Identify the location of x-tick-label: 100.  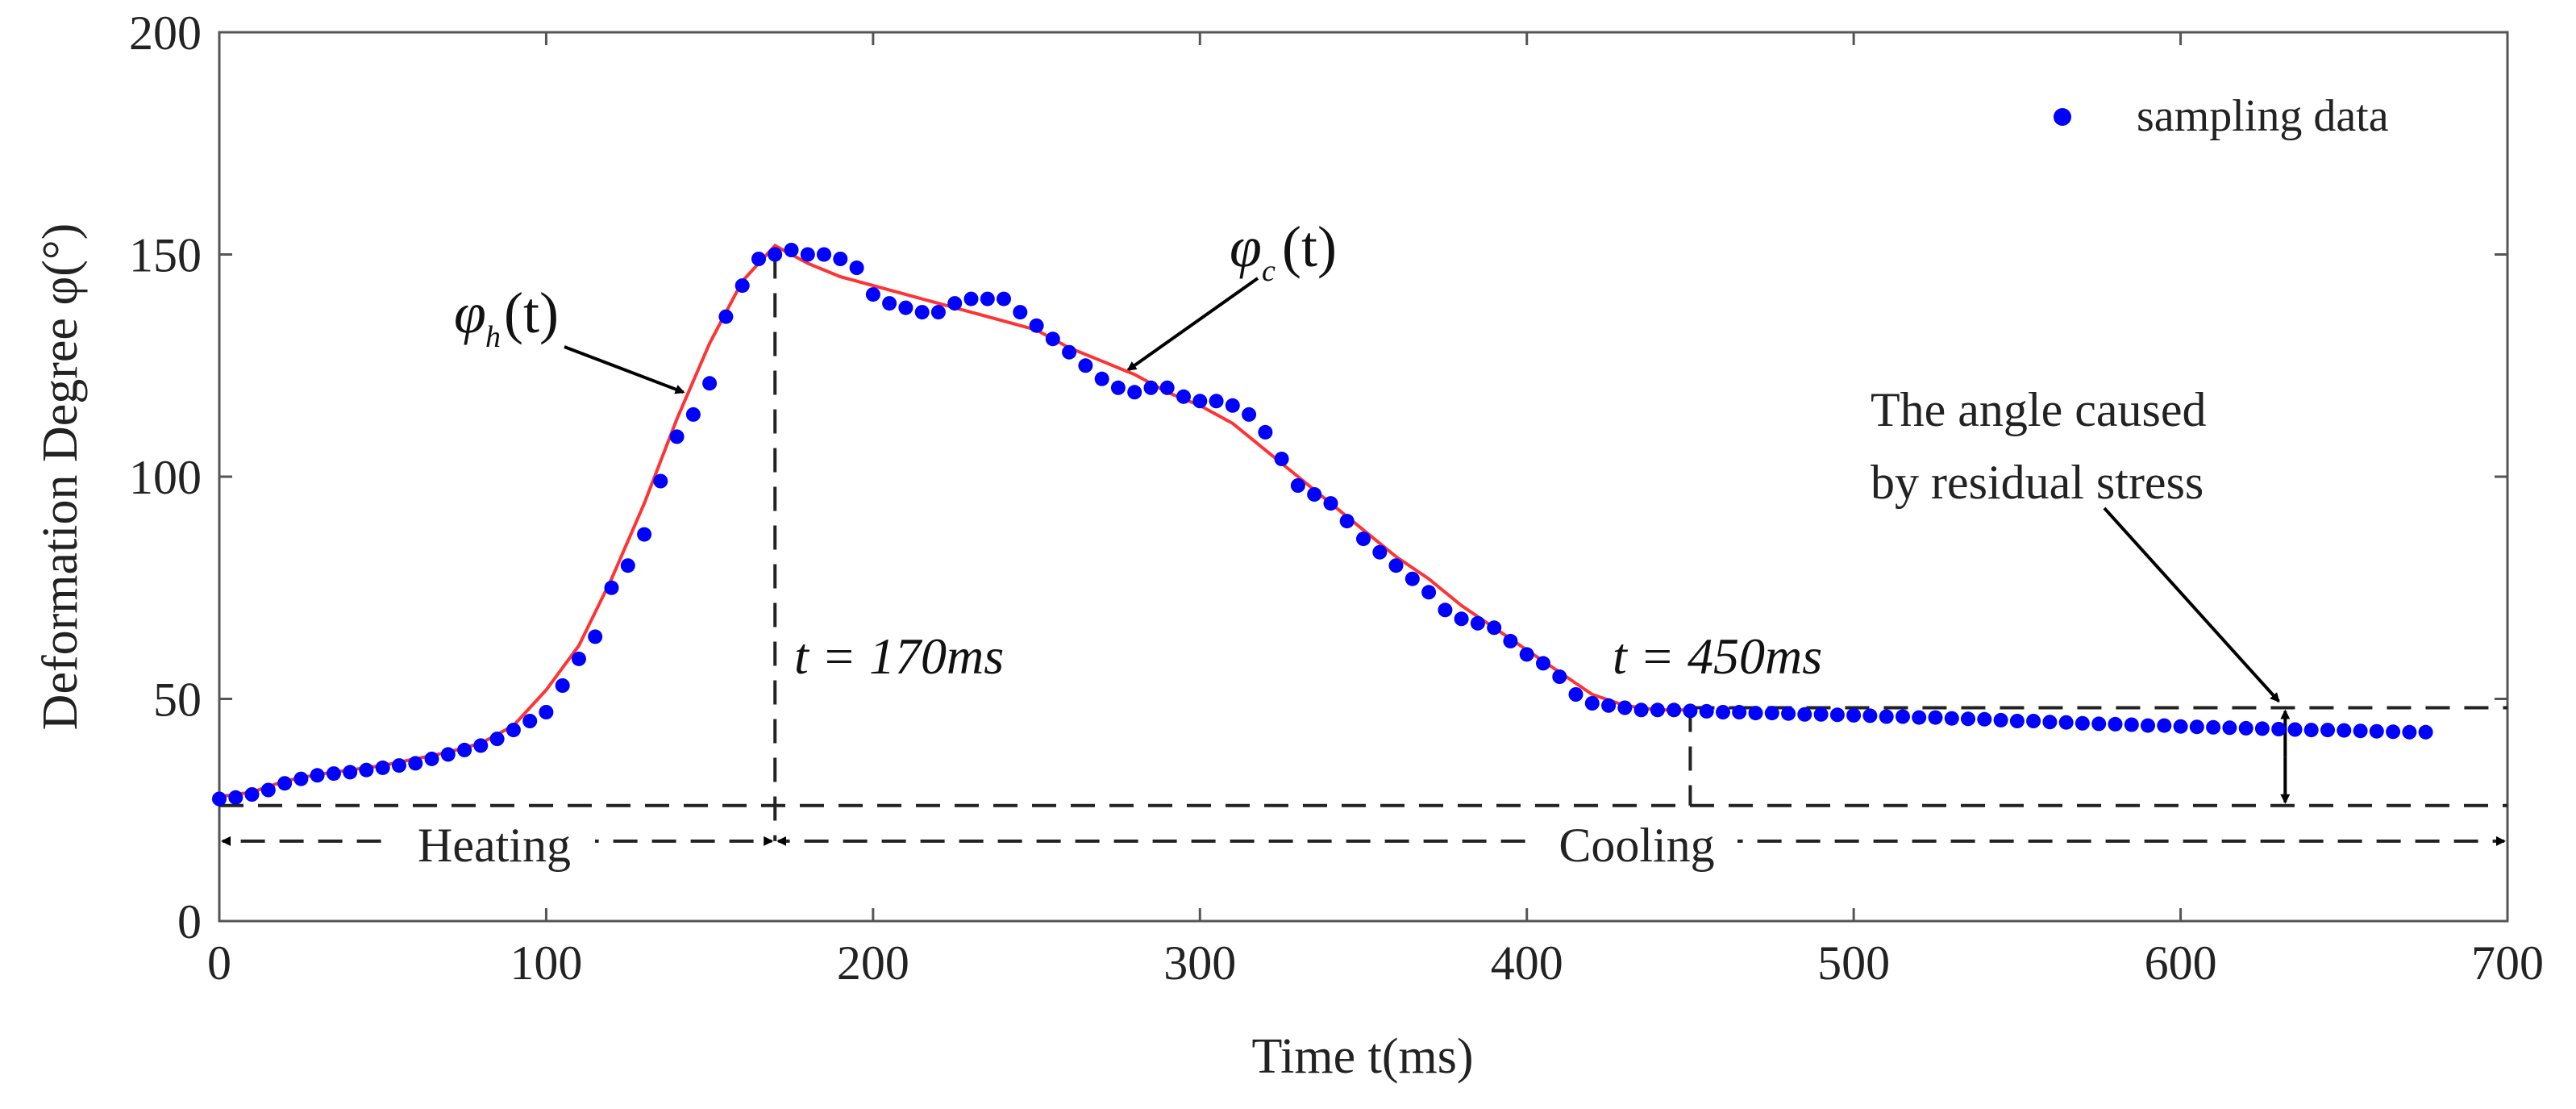
(546, 963).